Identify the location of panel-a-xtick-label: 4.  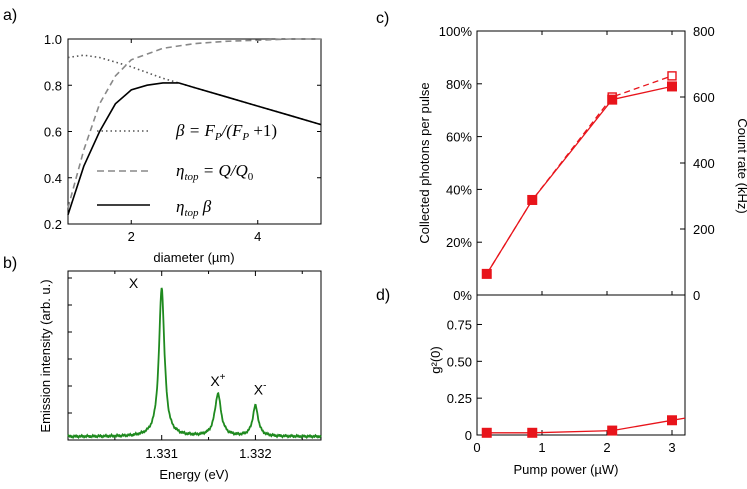
(257, 236).